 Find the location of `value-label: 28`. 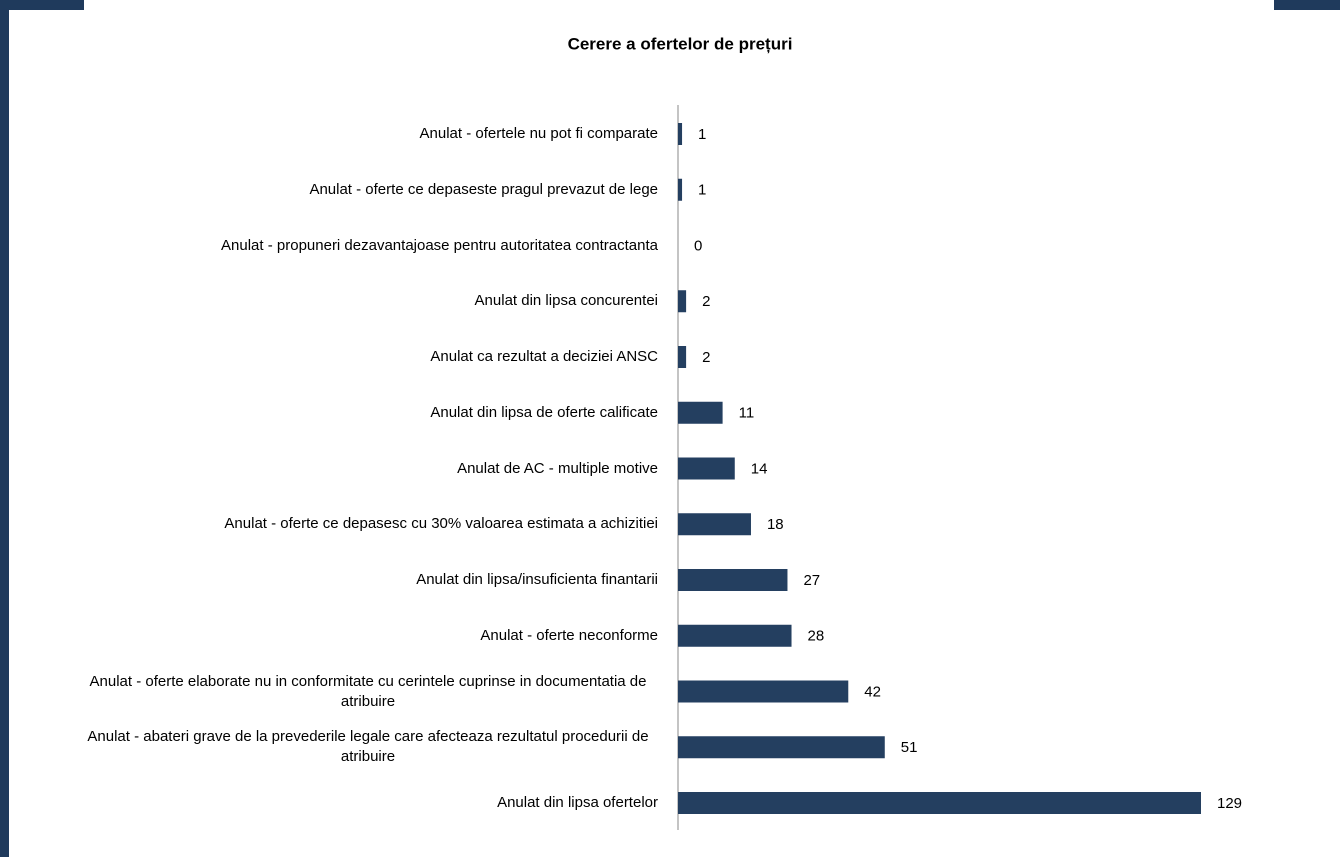

value-label: 28 is located at coordinates (816, 636).